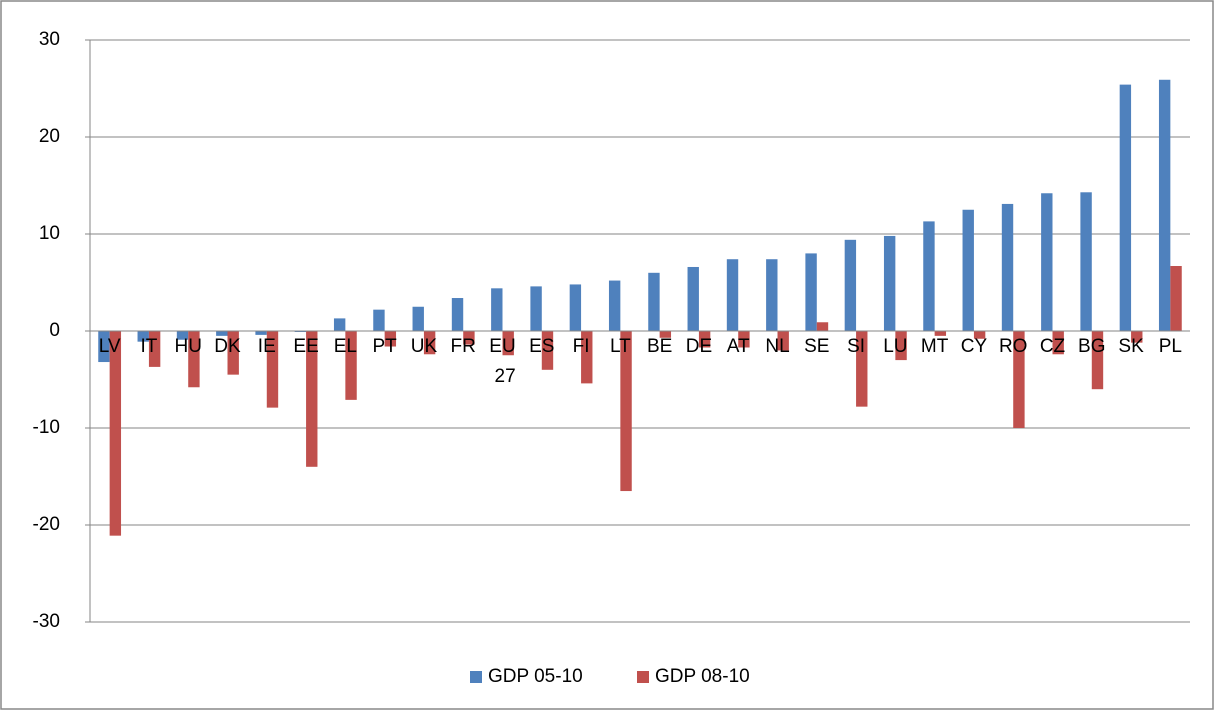 The image size is (1215, 711). I want to click on x-tick-label: IT, so click(148, 346).